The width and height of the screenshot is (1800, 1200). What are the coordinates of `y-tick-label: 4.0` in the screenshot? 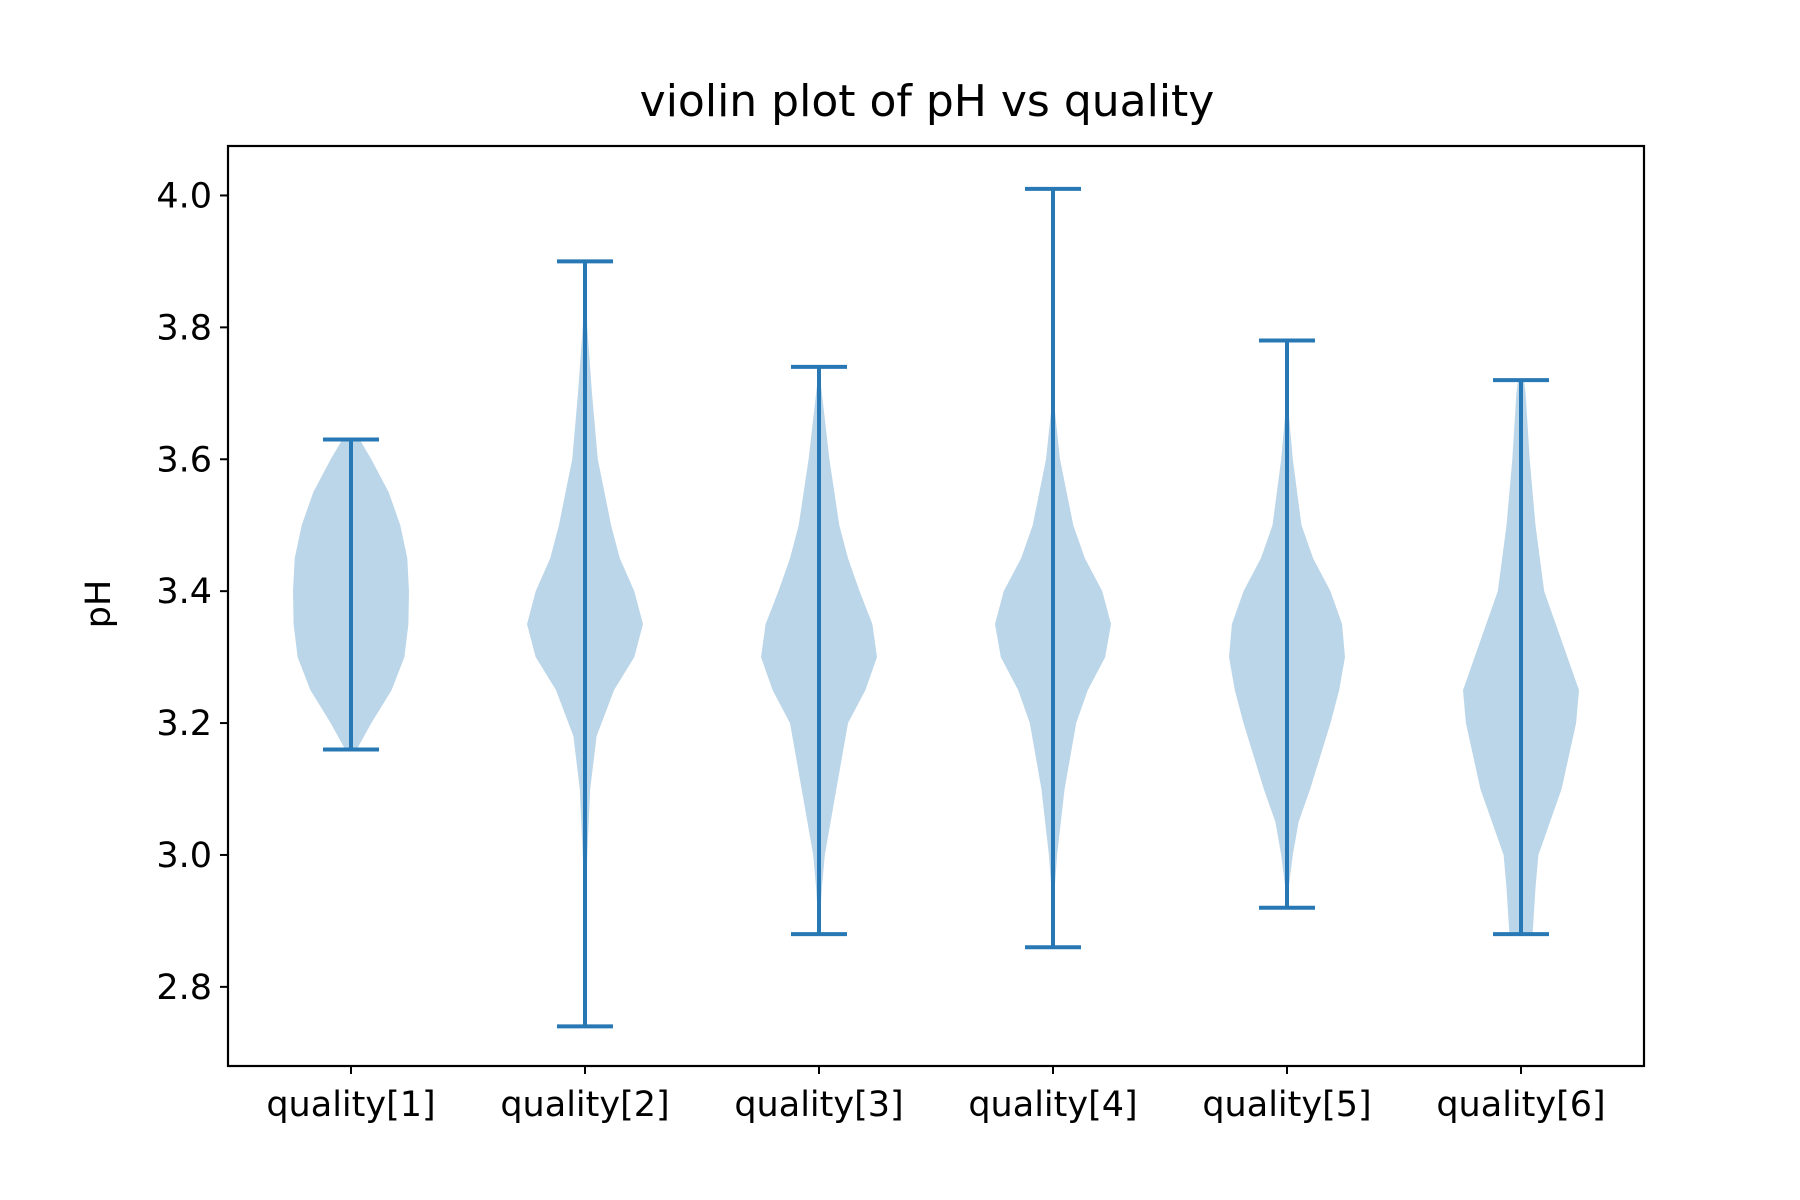 It's located at (184, 196).